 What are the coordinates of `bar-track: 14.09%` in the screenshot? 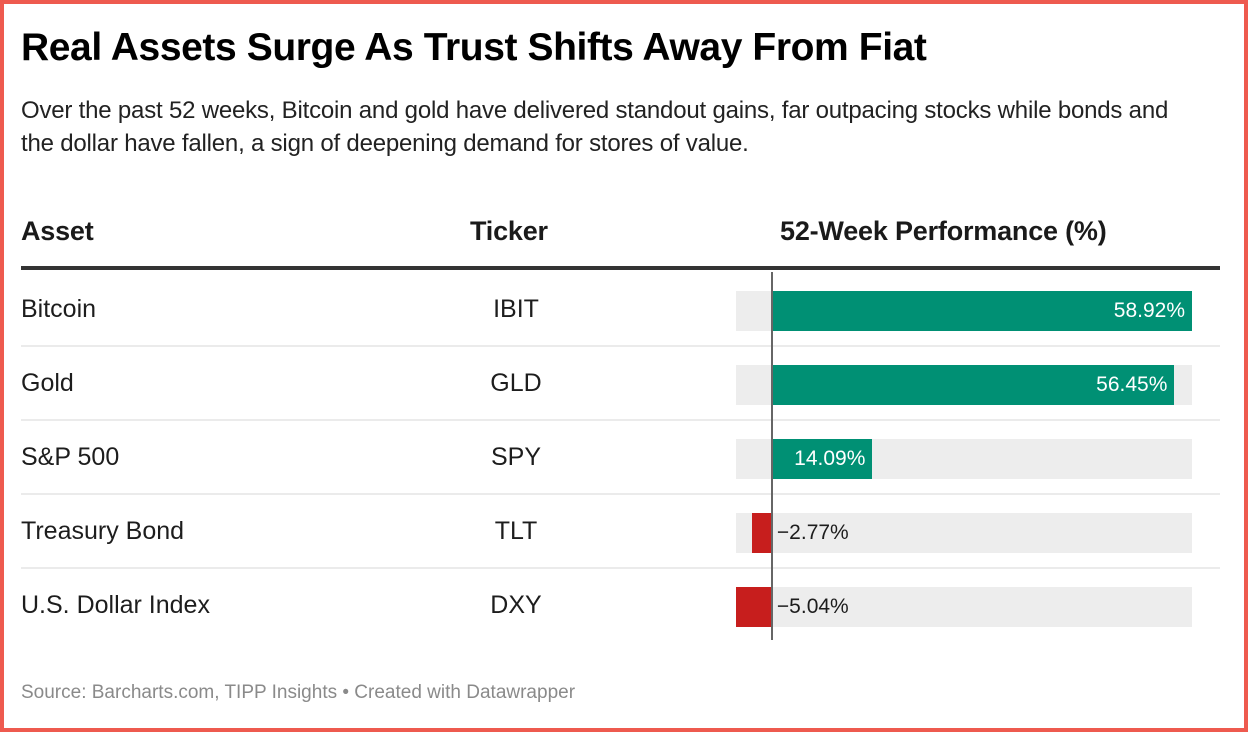 It's located at (964, 459).